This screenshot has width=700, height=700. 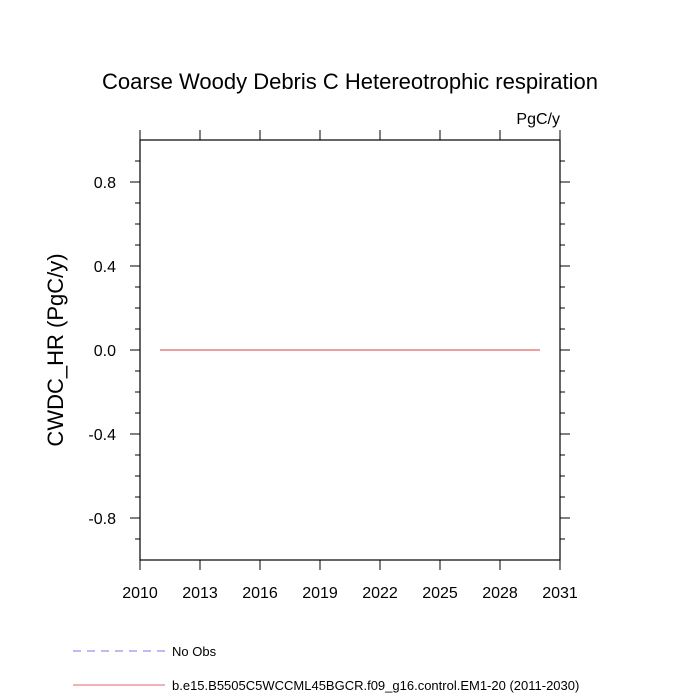 What do you see at coordinates (440, 593) in the screenshot?
I see `x-tick-label: 2025` at bounding box center [440, 593].